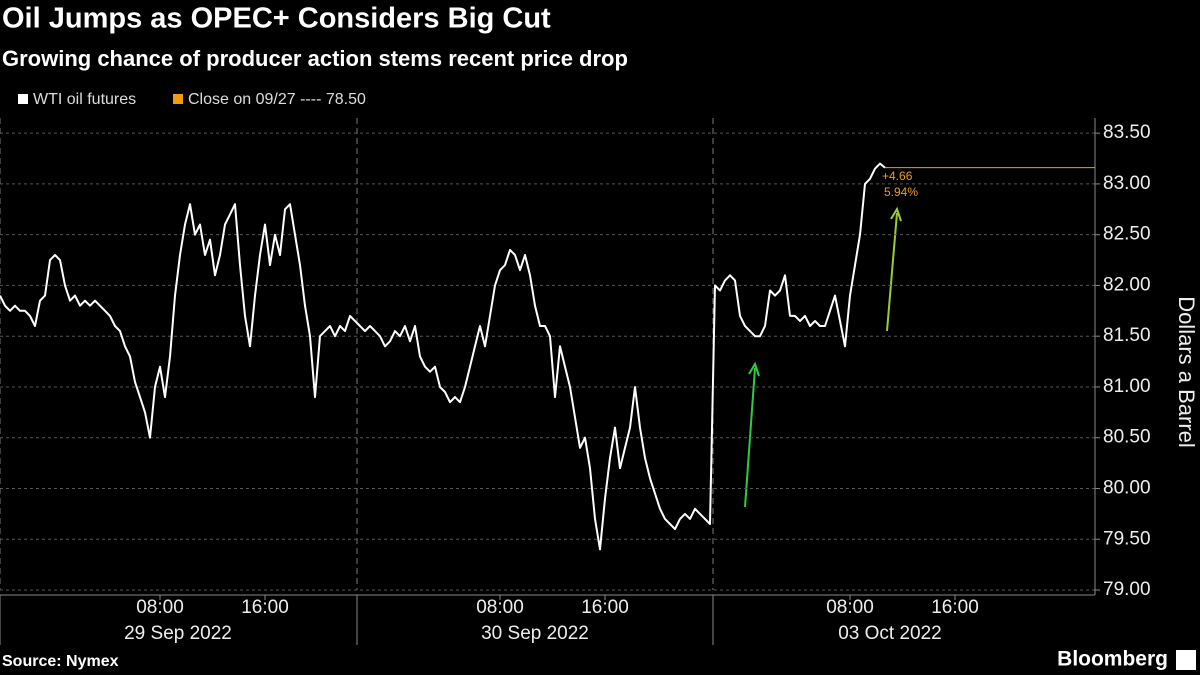  What do you see at coordinates (901, 192) in the screenshot?
I see `annotation: 5.94%` at bounding box center [901, 192].